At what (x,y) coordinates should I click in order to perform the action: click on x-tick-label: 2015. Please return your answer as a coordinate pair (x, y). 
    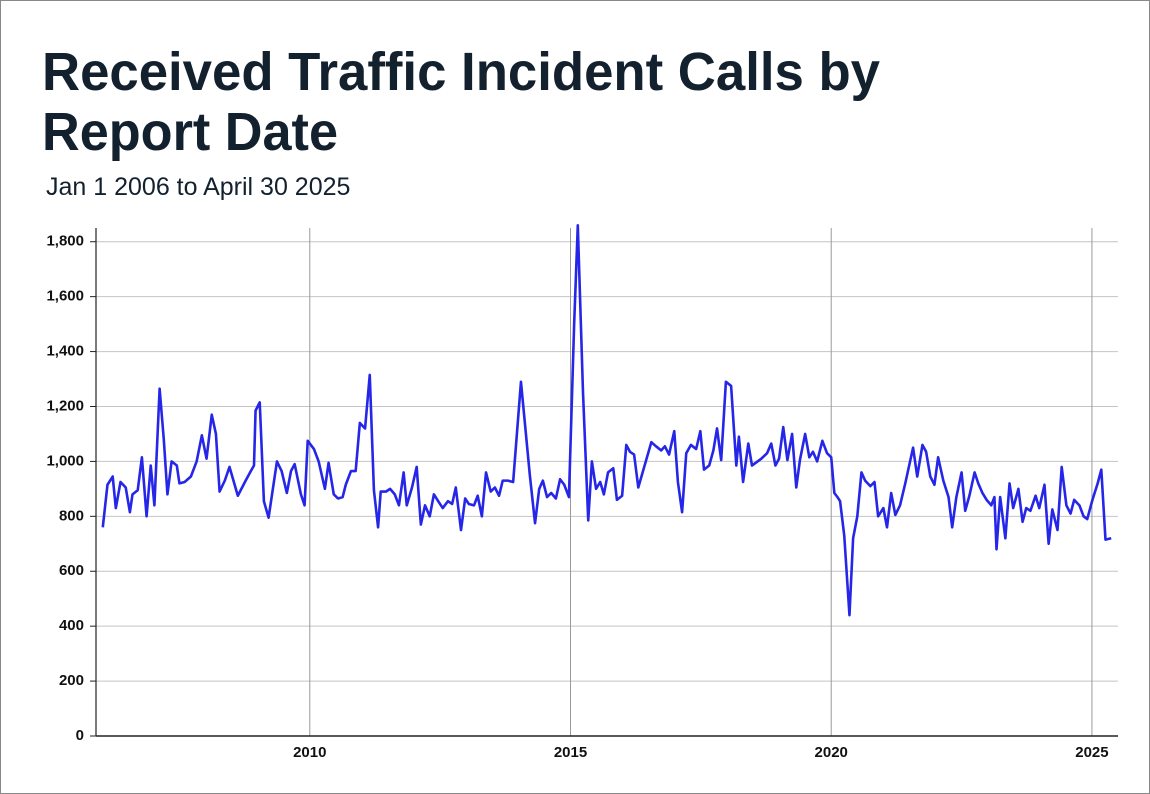
    Looking at the image, I should click on (570, 752).